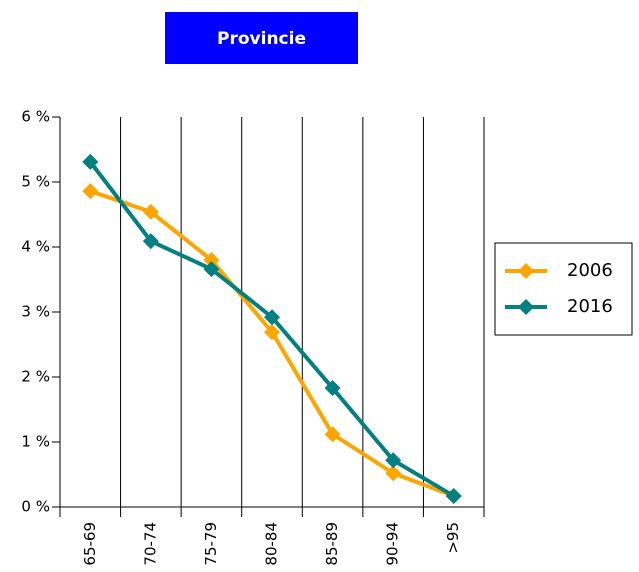 The width and height of the screenshot is (639, 572). Describe the element at coordinates (35, 377) in the screenshot. I see `y-tick-label: 2 %` at that location.